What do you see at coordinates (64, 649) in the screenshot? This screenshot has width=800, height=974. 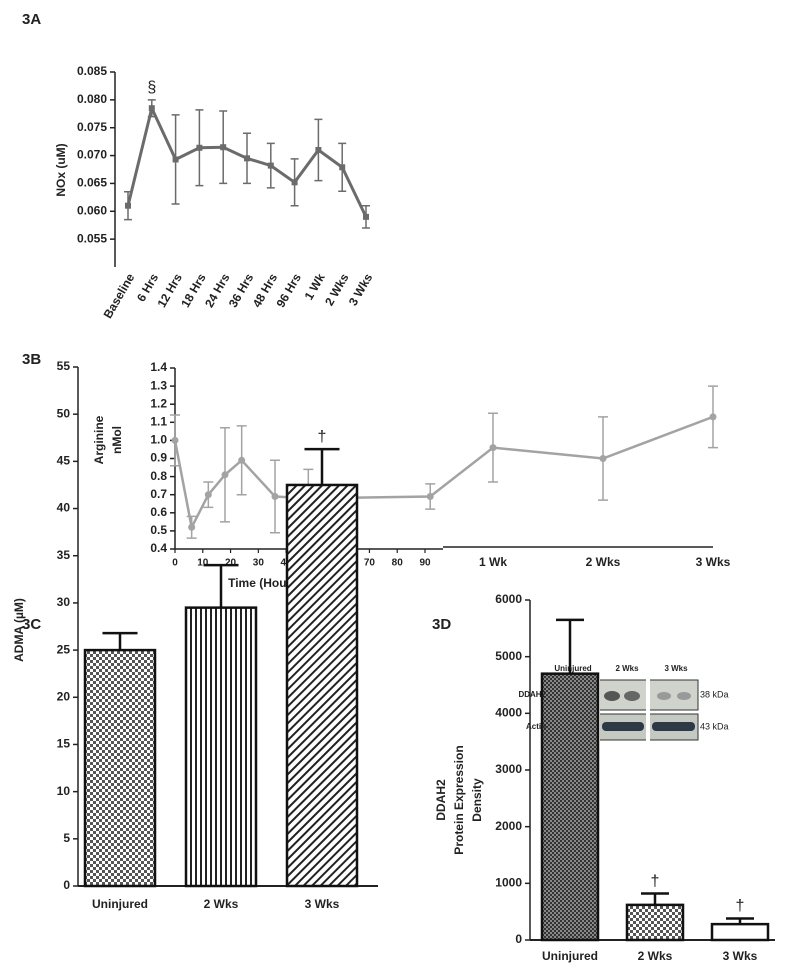 I see `y-tick-label: 25` at bounding box center [64, 649].